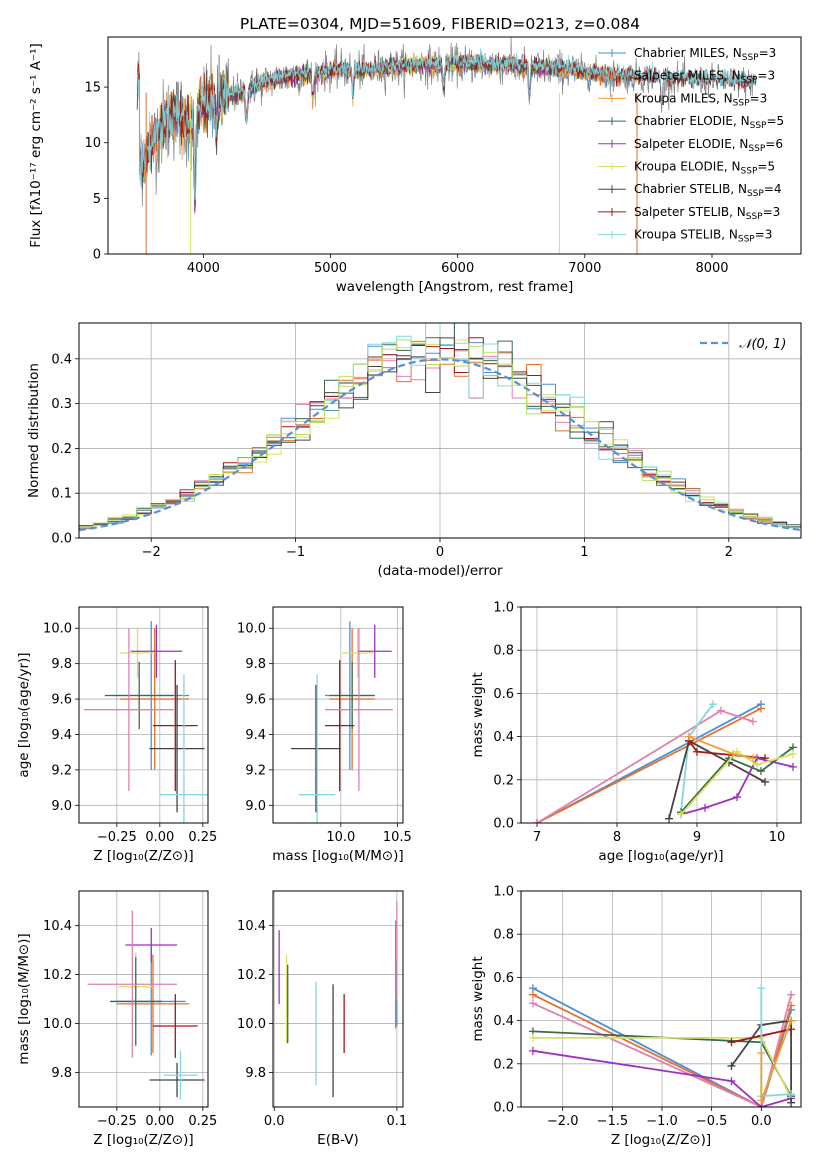 This screenshot has width=819, height=1170. What do you see at coordinates (697, 837) in the screenshot?
I see `x-tick-label: 9` at bounding box center [697, 837].